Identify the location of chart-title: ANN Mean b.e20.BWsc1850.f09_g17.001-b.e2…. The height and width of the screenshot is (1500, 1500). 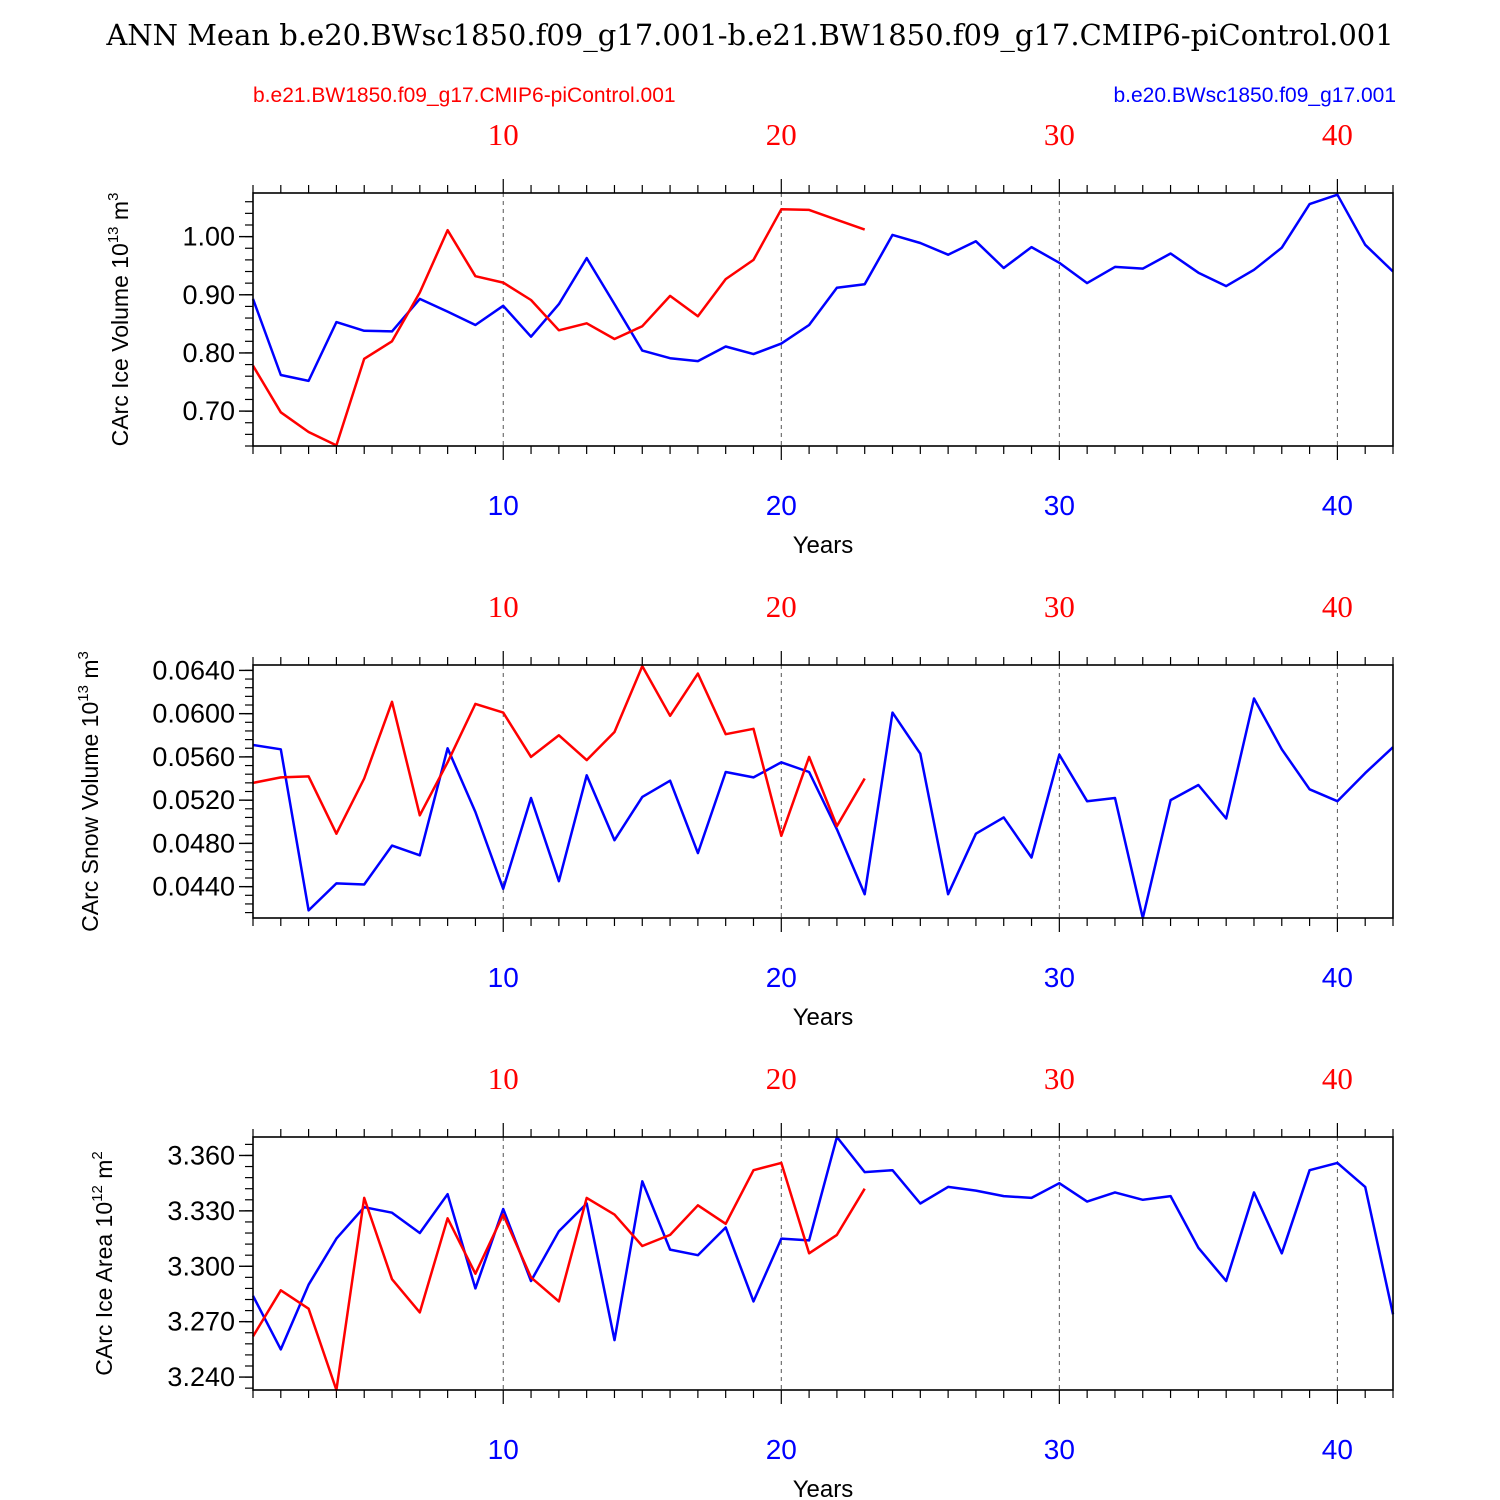
(749, 35).